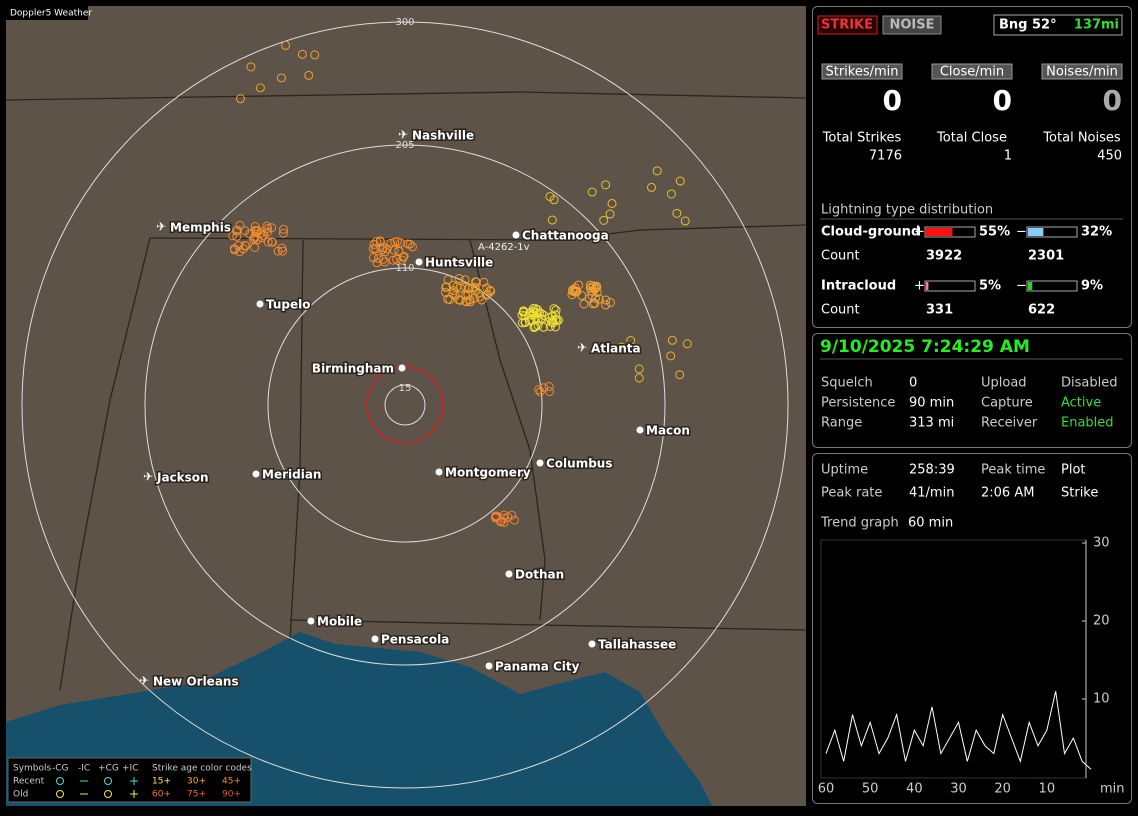 Image resolution: width=1138 pixels, height=816 pixels. What do you see at coordinates (1052, 286) in the screenshot?
I see `bar-track` at bounding box center [1052, 286].